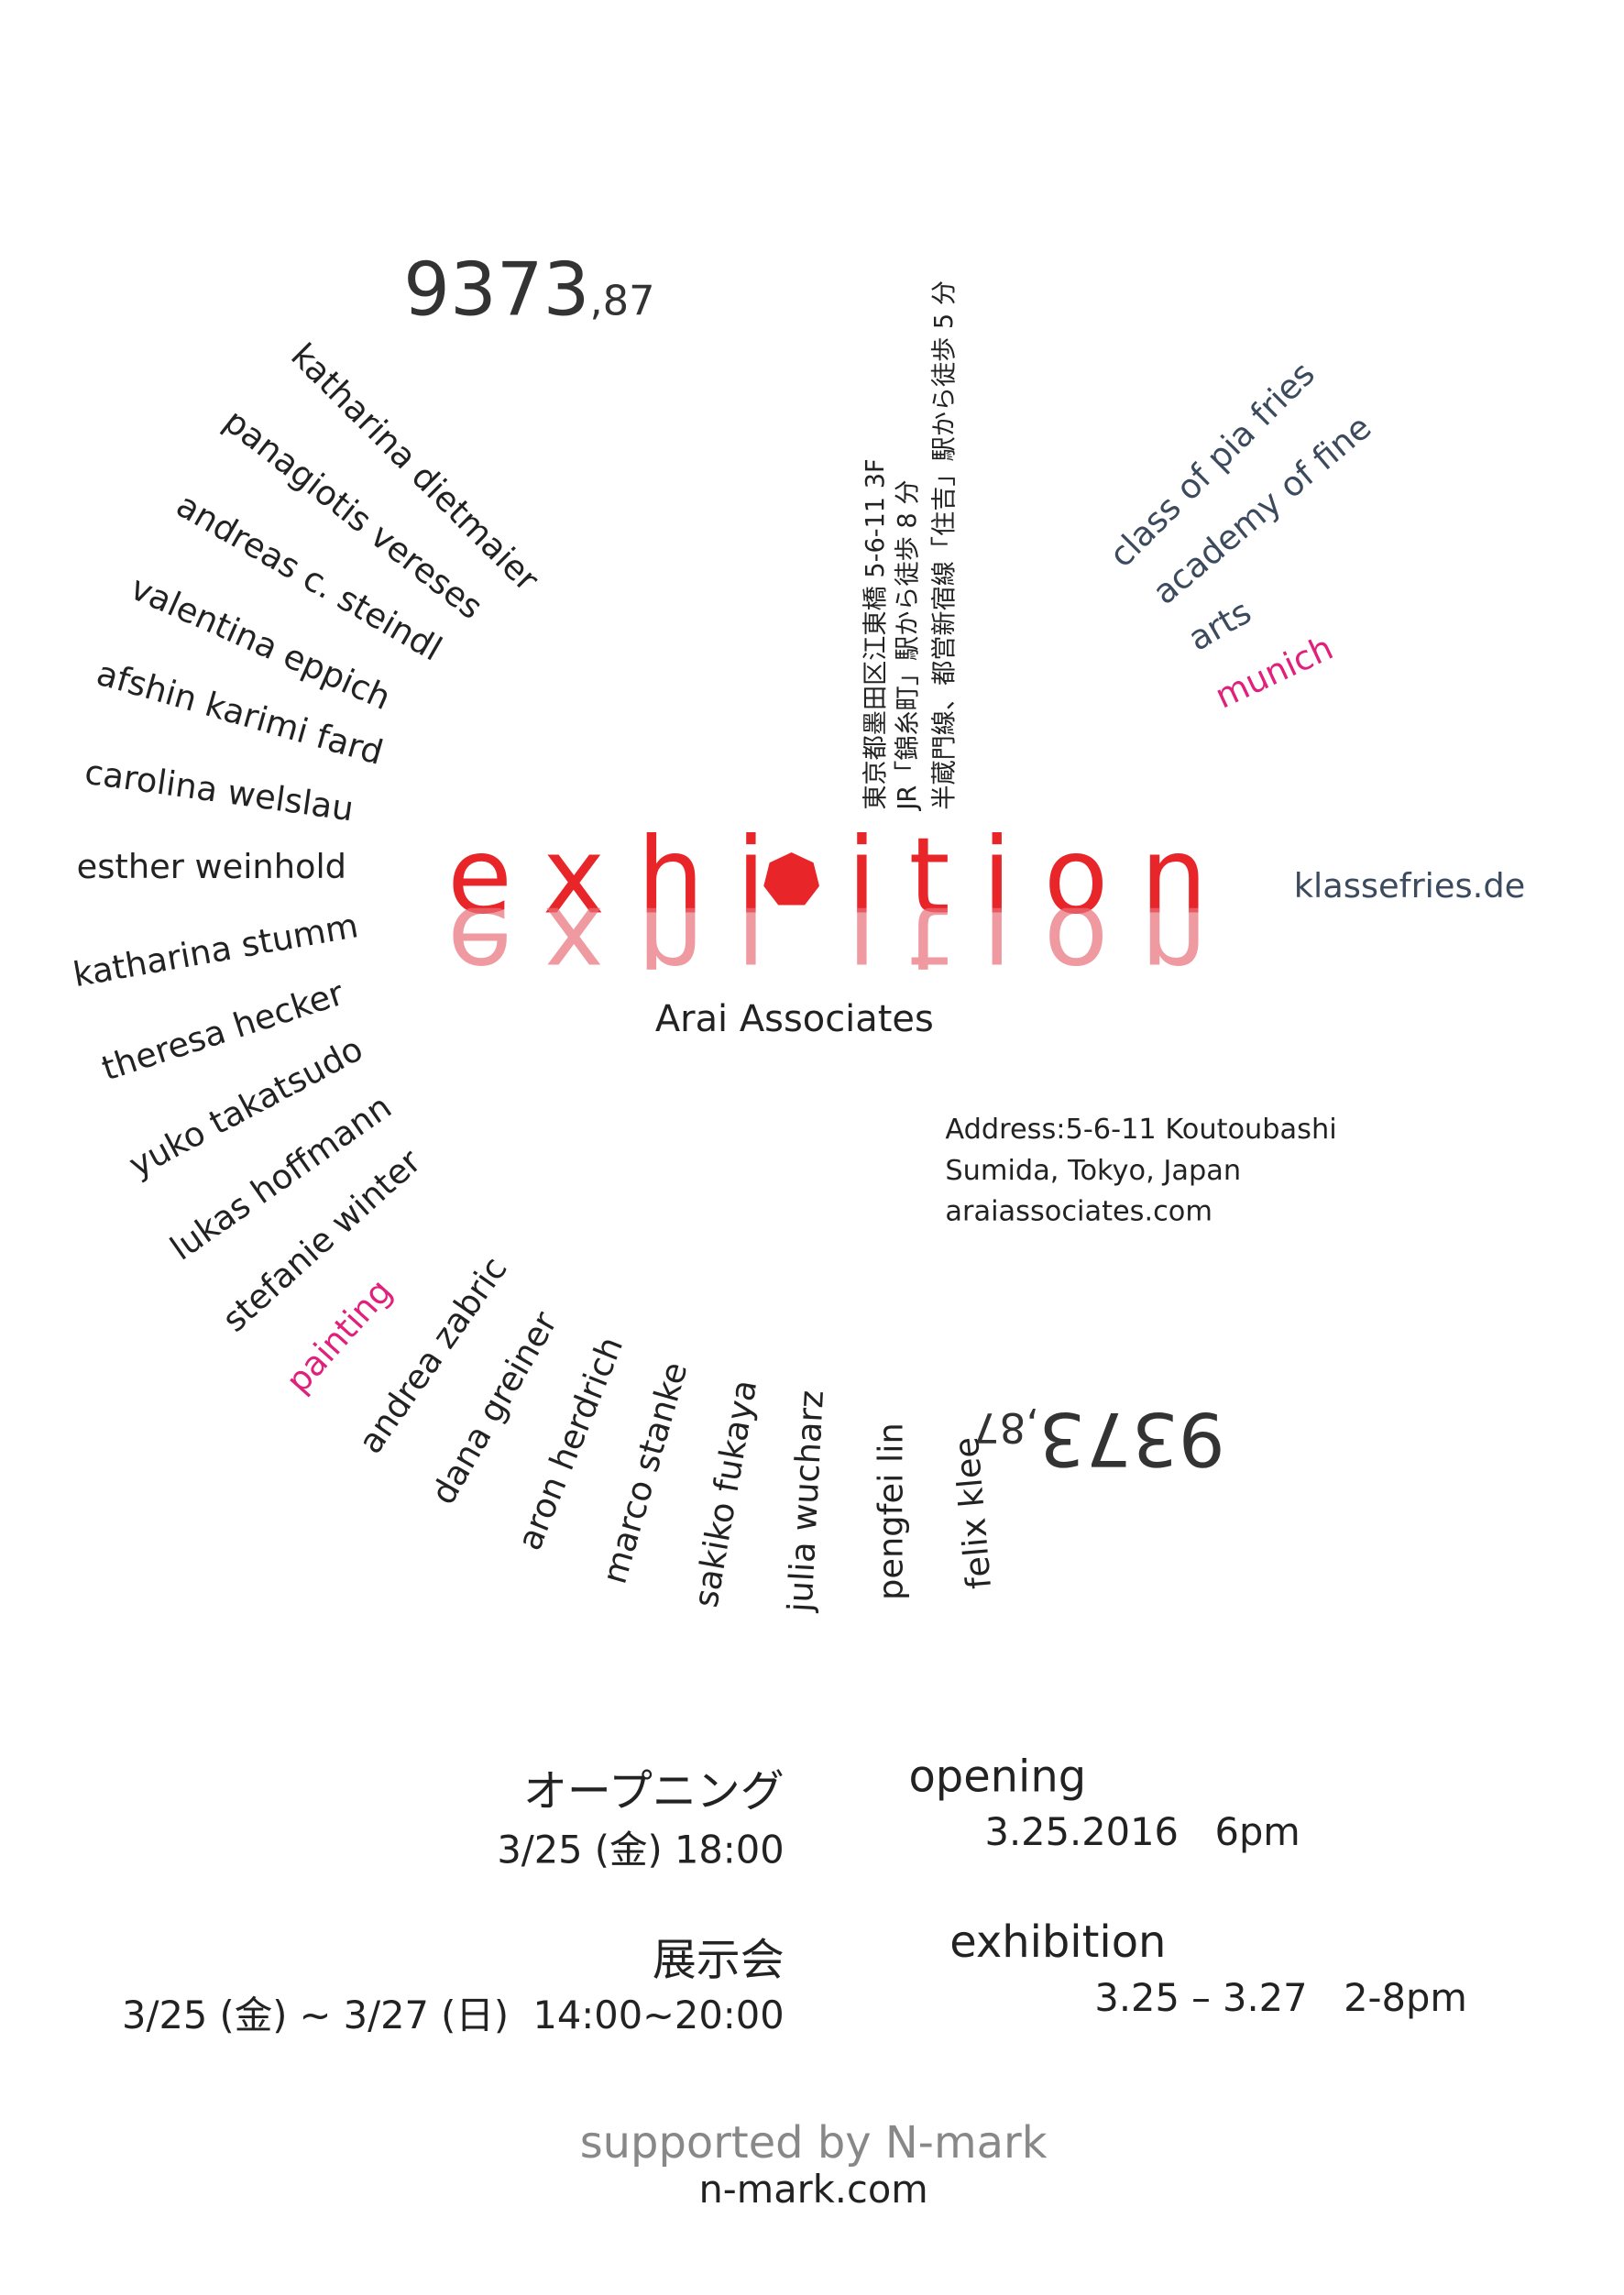 Image resolution: width=1624 pixels, height=2295 pixels. What do you see at coordinates (719, 1960) in the screenshot?
I see `exhibition-jp-label: 展示会` at bounding box center [719, 1960].